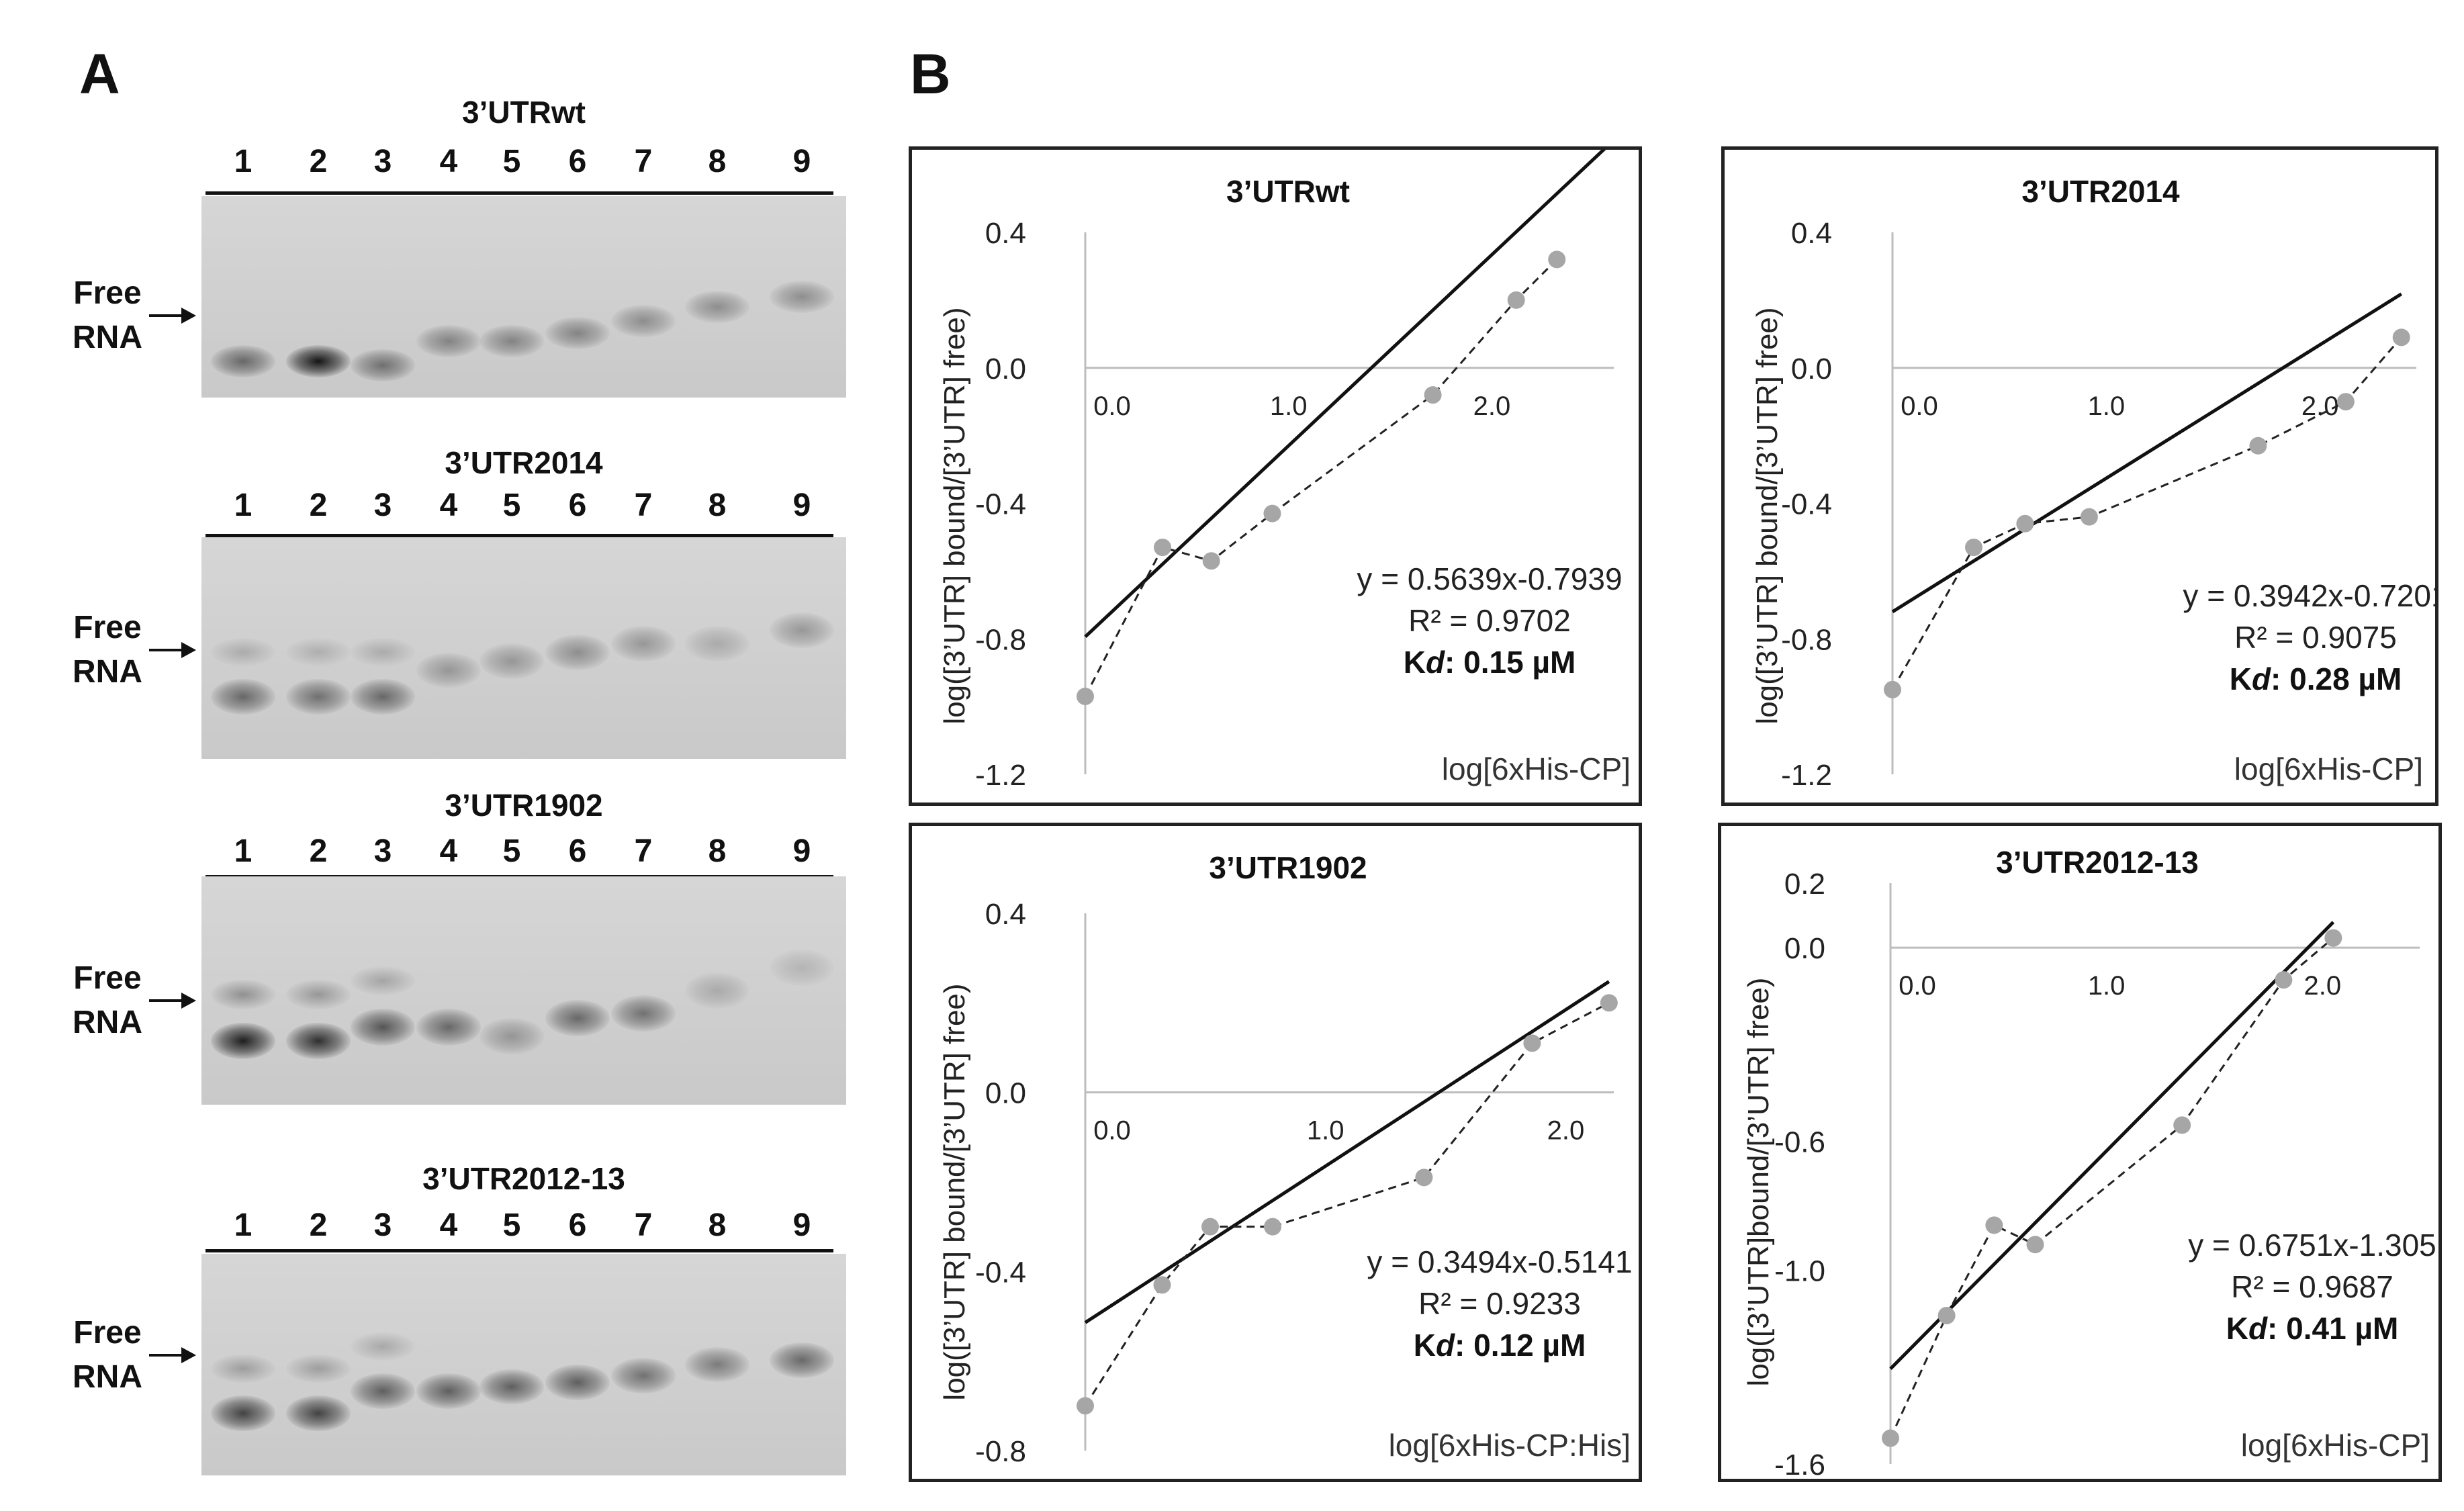 This screenshot has height=1511, width=2464. I want to click on gel-title: 3’UTRwt, so click(524, 112).